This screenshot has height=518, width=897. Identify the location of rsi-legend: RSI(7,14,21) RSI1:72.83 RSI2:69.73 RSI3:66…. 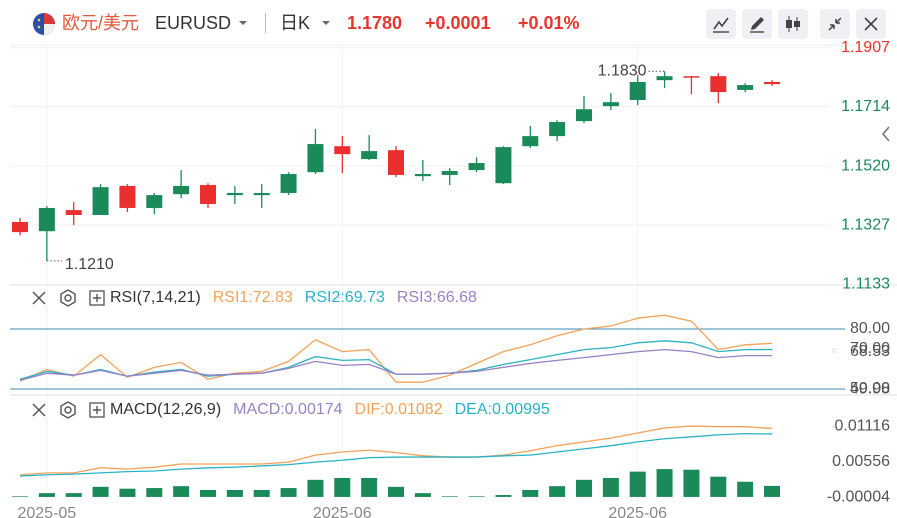
(253, 298).